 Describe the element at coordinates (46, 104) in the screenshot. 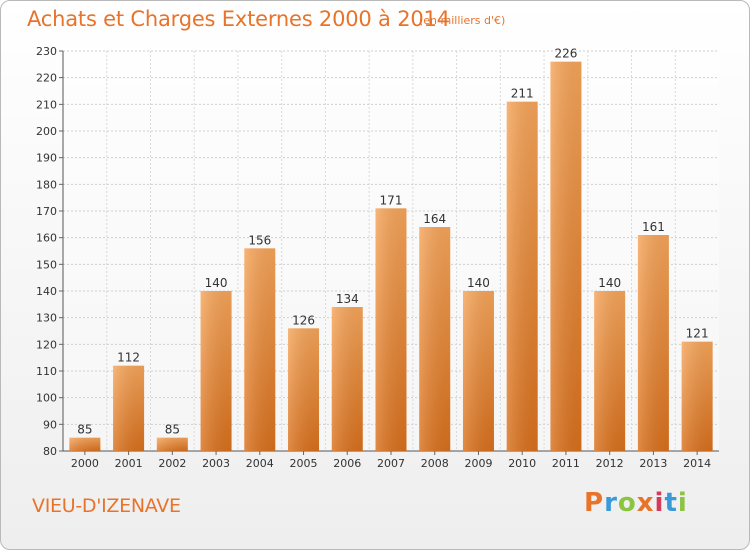

I see `y-tick-label: 210` at that location.